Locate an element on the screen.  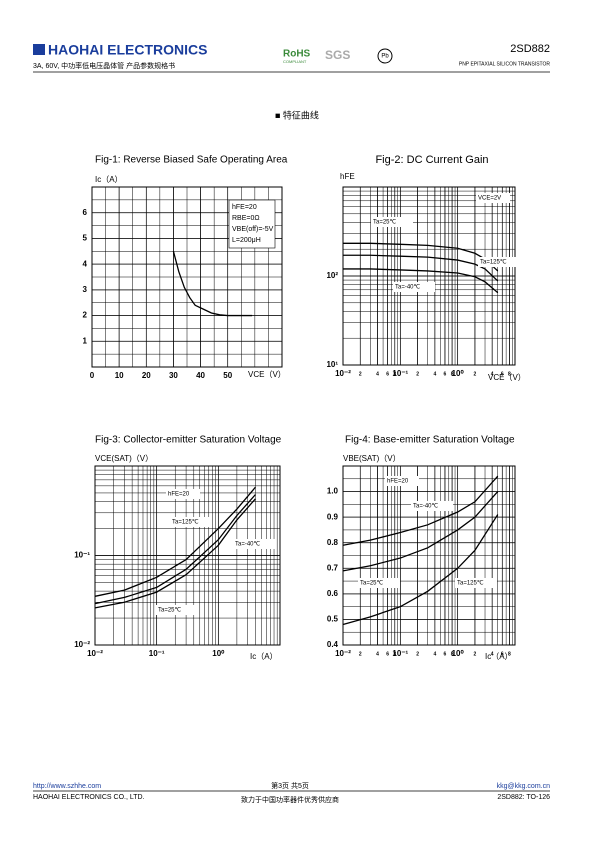
y-axis-label: Ic（A） is located at coordinates (109, 179).